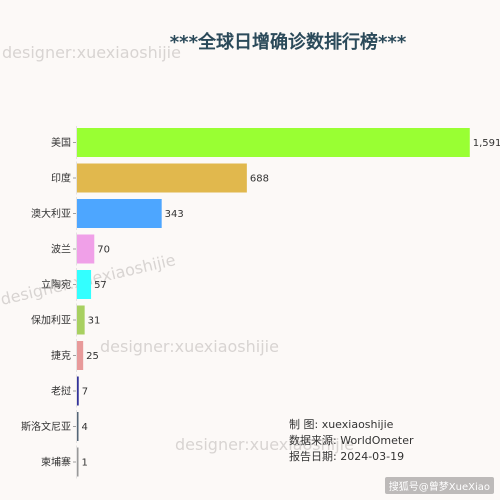  I want to click on info-line-date: 报告日期: 2024-03-19, so click(351, 457).